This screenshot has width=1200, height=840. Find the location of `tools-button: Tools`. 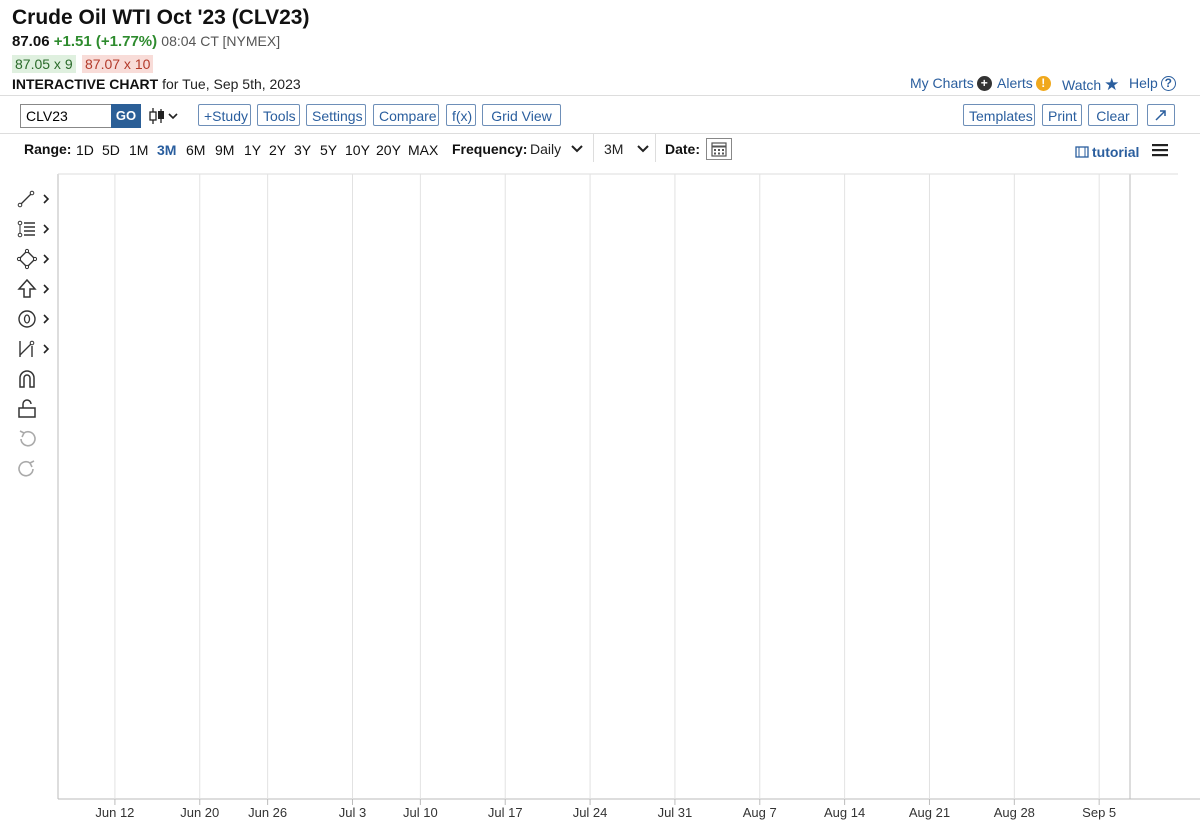

tools-button: Tools is located at coordinates (278, 115).